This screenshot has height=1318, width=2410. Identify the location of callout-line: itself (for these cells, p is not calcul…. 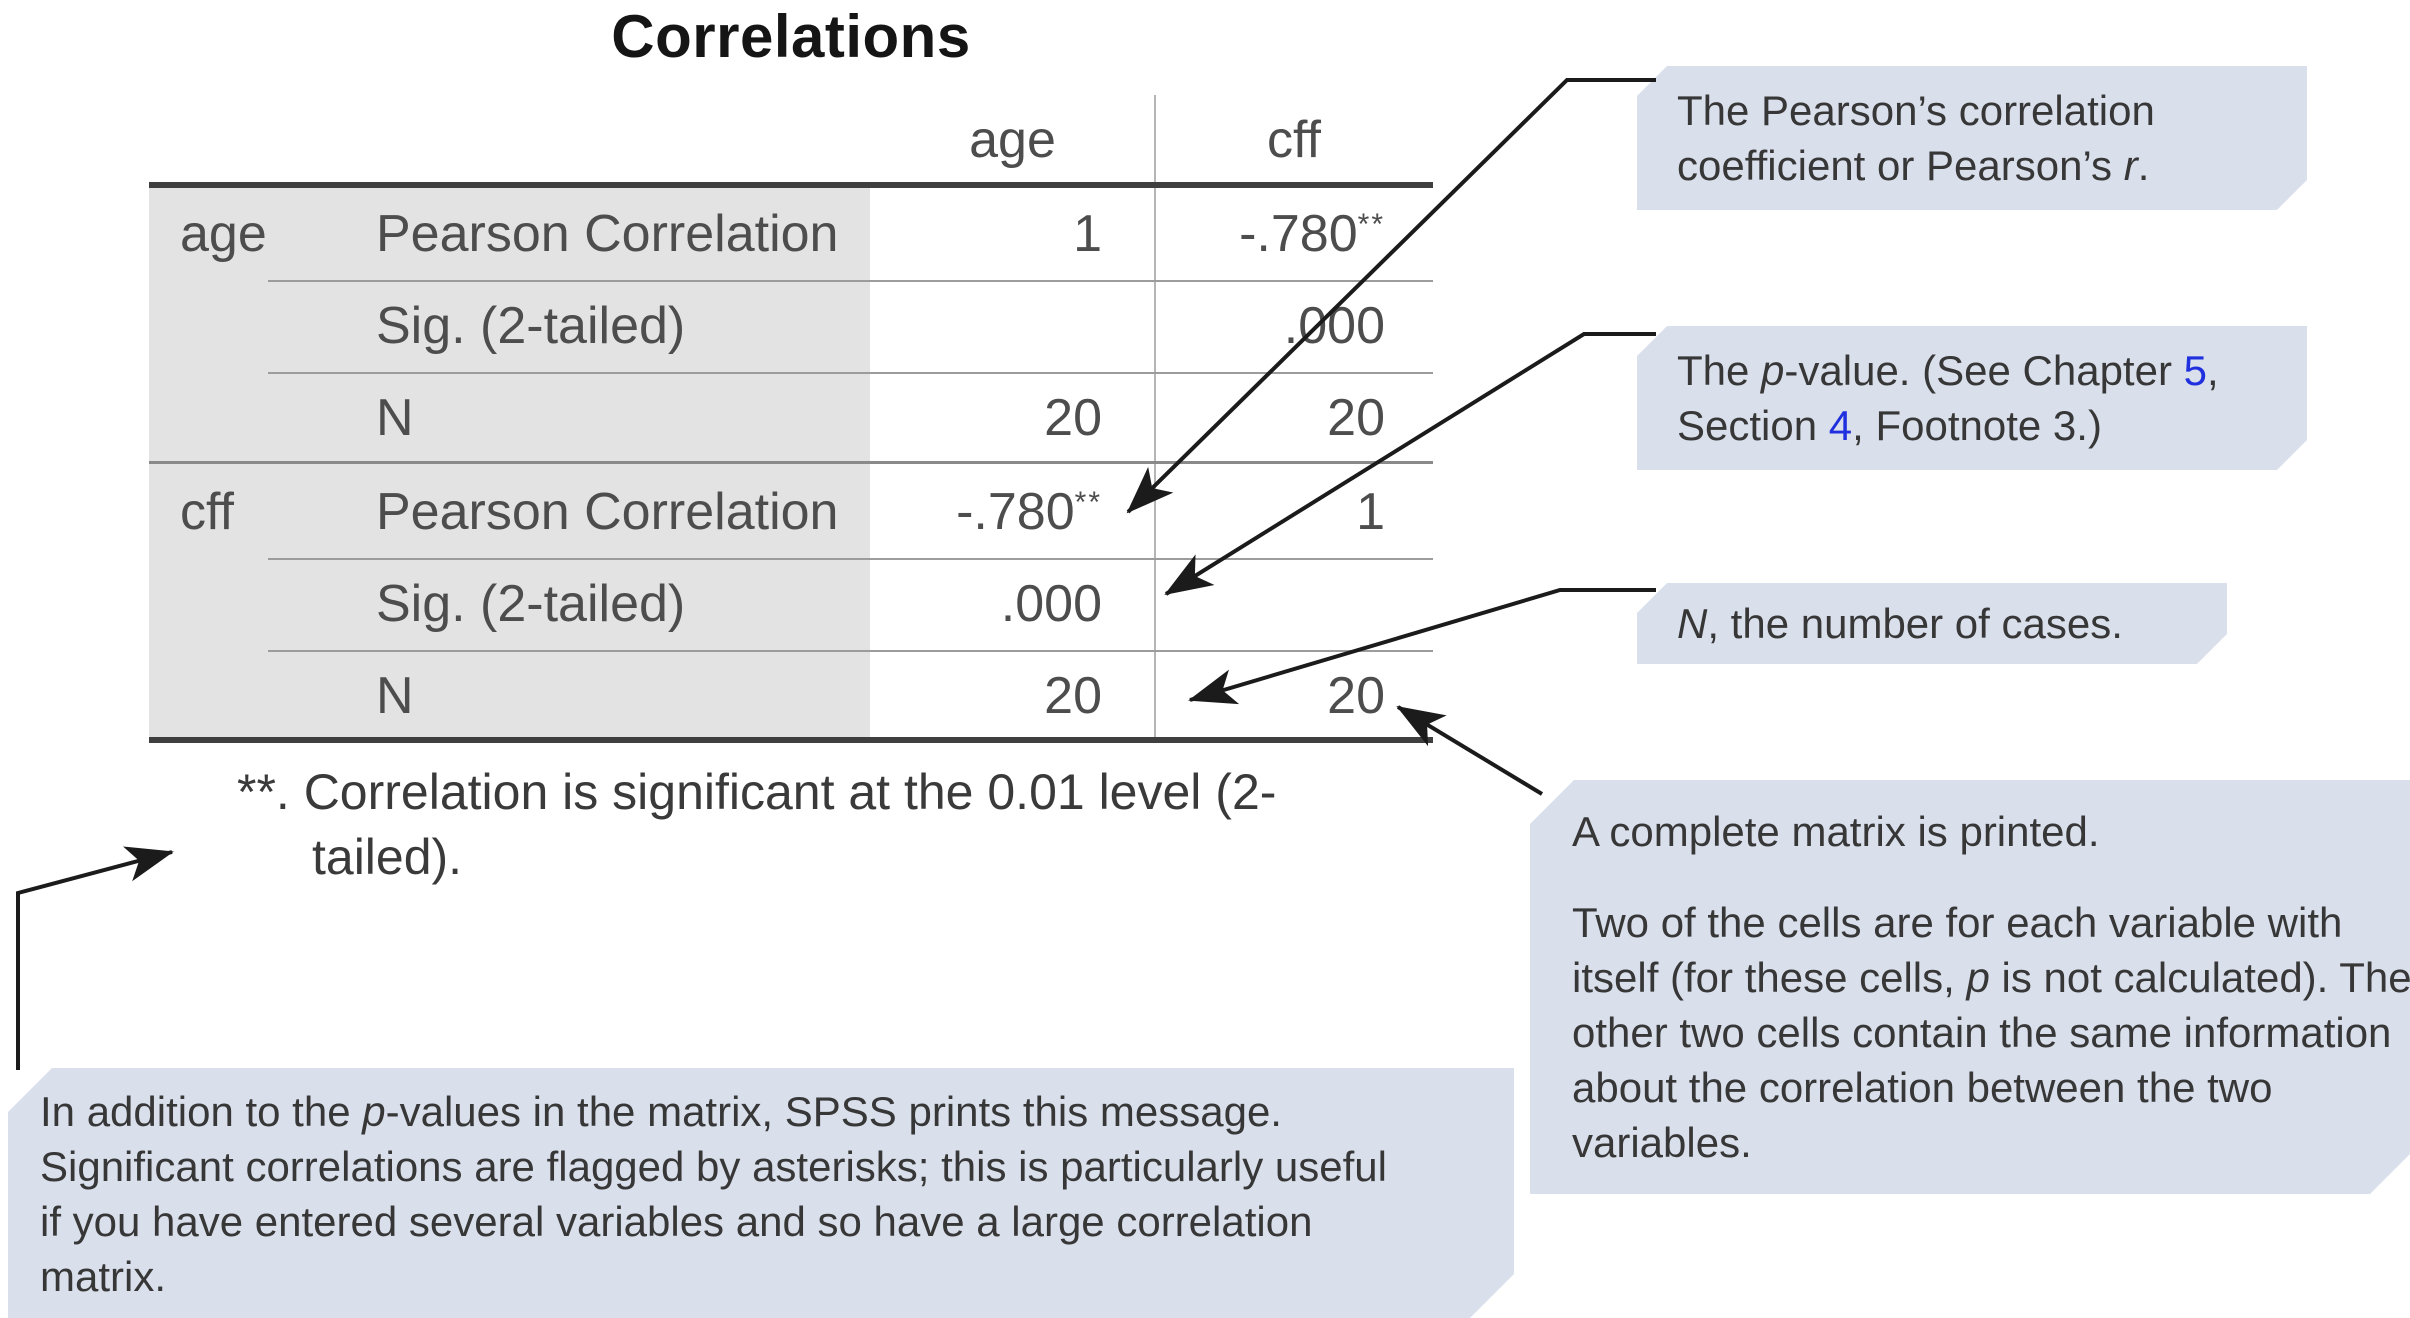
(1991, 977).